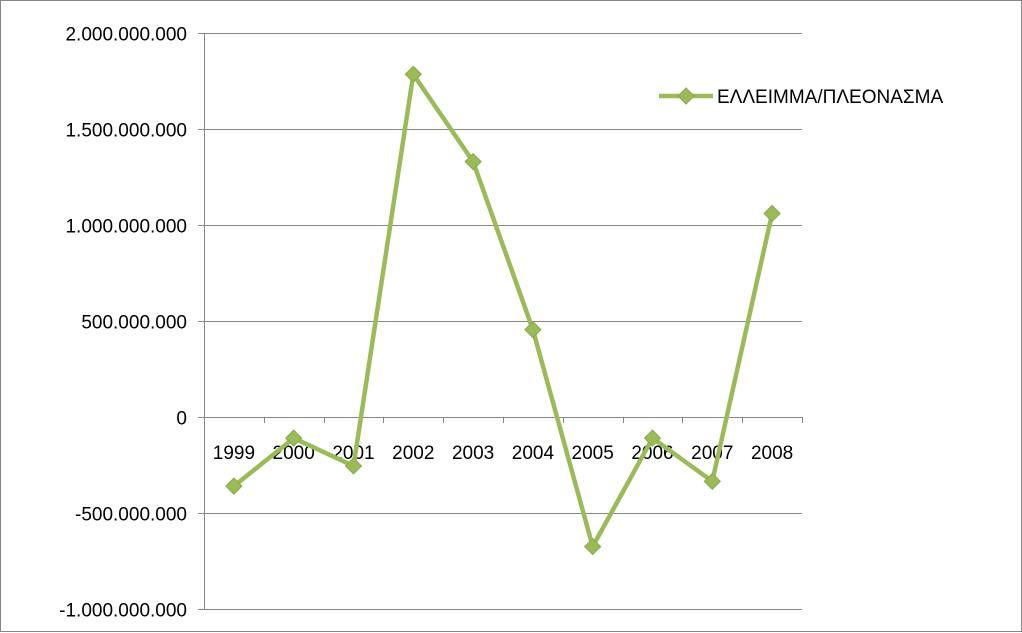  I want to click on x-tick-label: 2002, so click(413, 453).